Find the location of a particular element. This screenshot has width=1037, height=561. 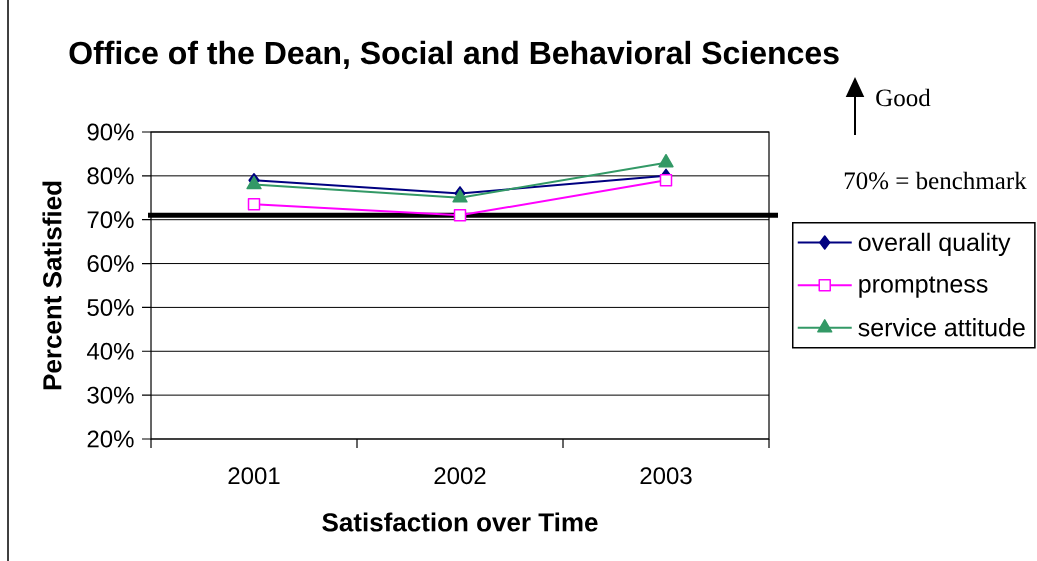

legend-label: promptness is located at coordinates (923, 287).